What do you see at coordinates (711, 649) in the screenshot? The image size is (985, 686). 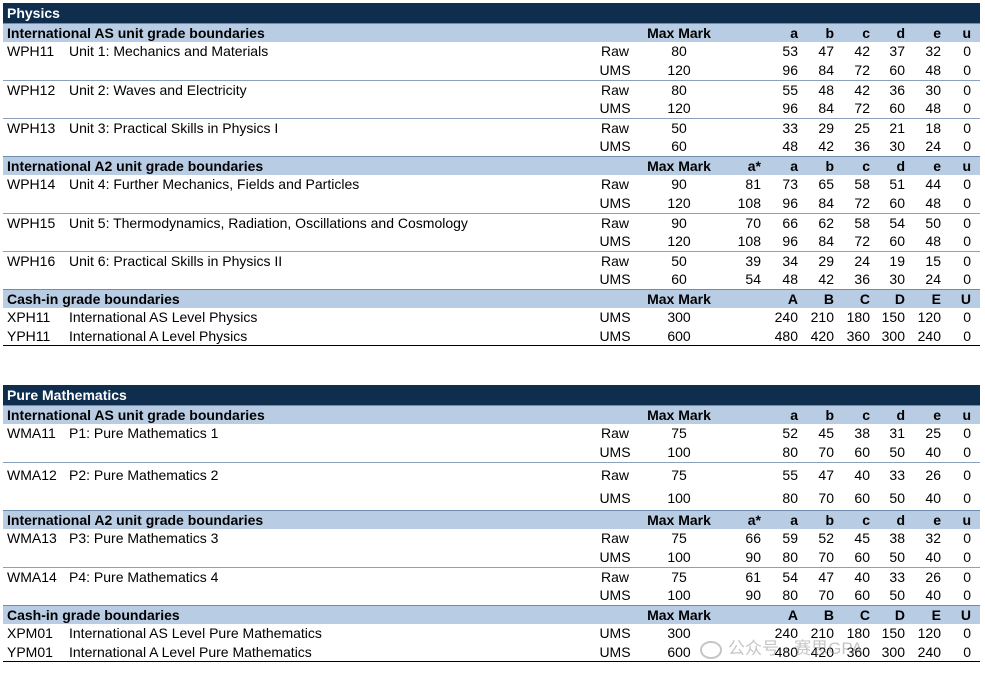 I see `wechat-icon` at bounding box center [711, 649].